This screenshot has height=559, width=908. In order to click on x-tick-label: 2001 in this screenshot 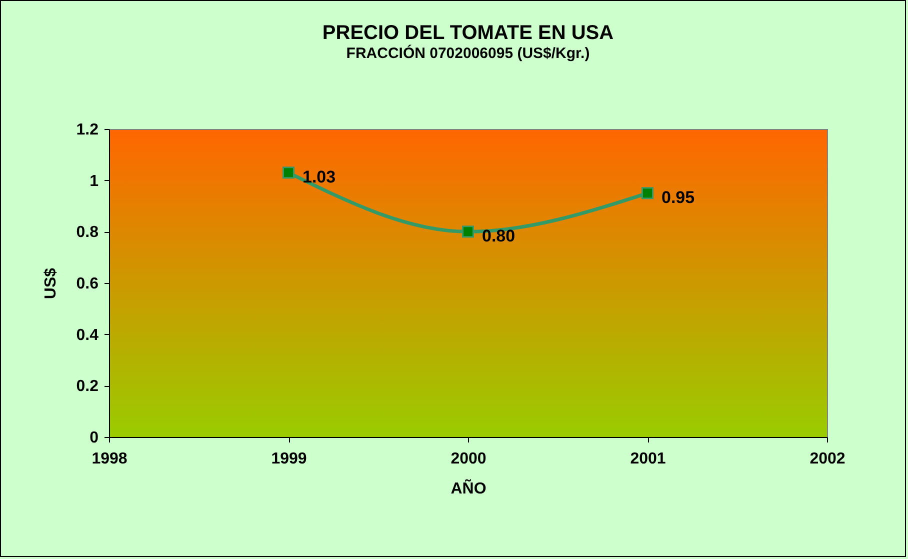, I will do `click(648, 459)`.